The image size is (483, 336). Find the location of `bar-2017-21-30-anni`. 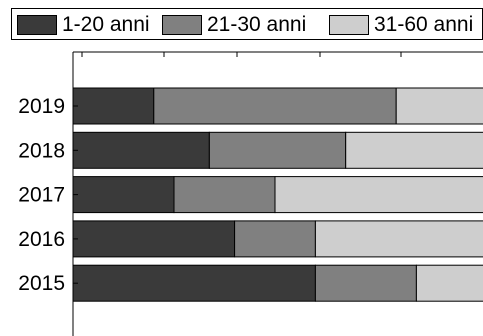

bar-2017-21-30-anni is located at coordinates (224, 195).